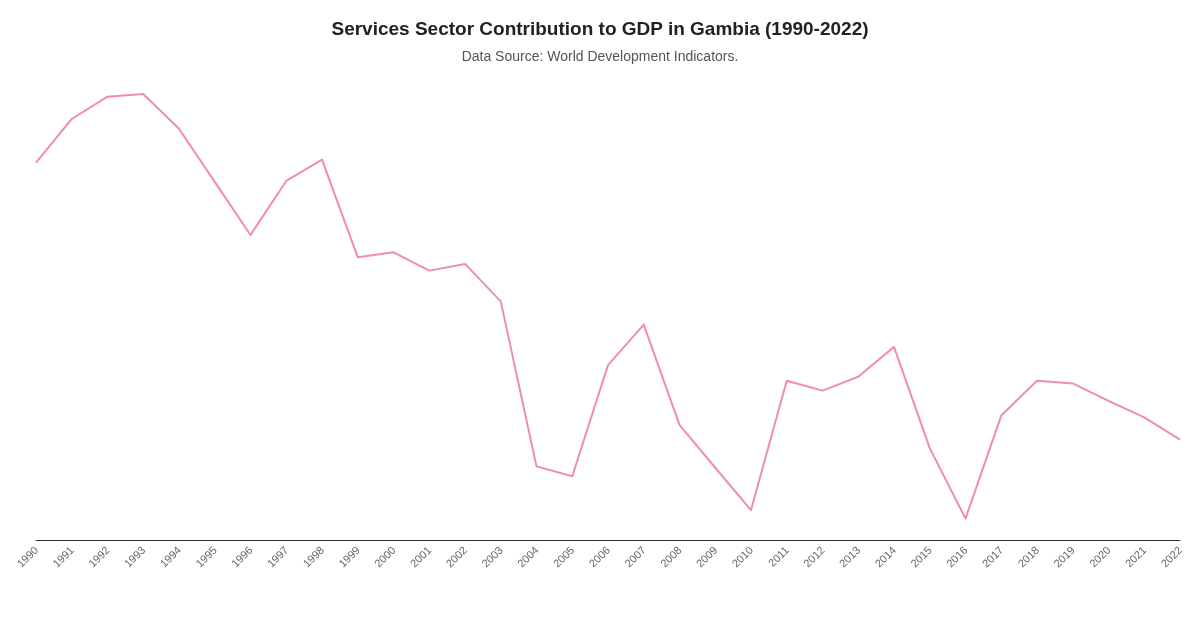 This screenshot has width=1200, height=628. I want to click on chart-title: Services Sector Contribution to GDP in Gambia (1990-2022), so click(600, 28).